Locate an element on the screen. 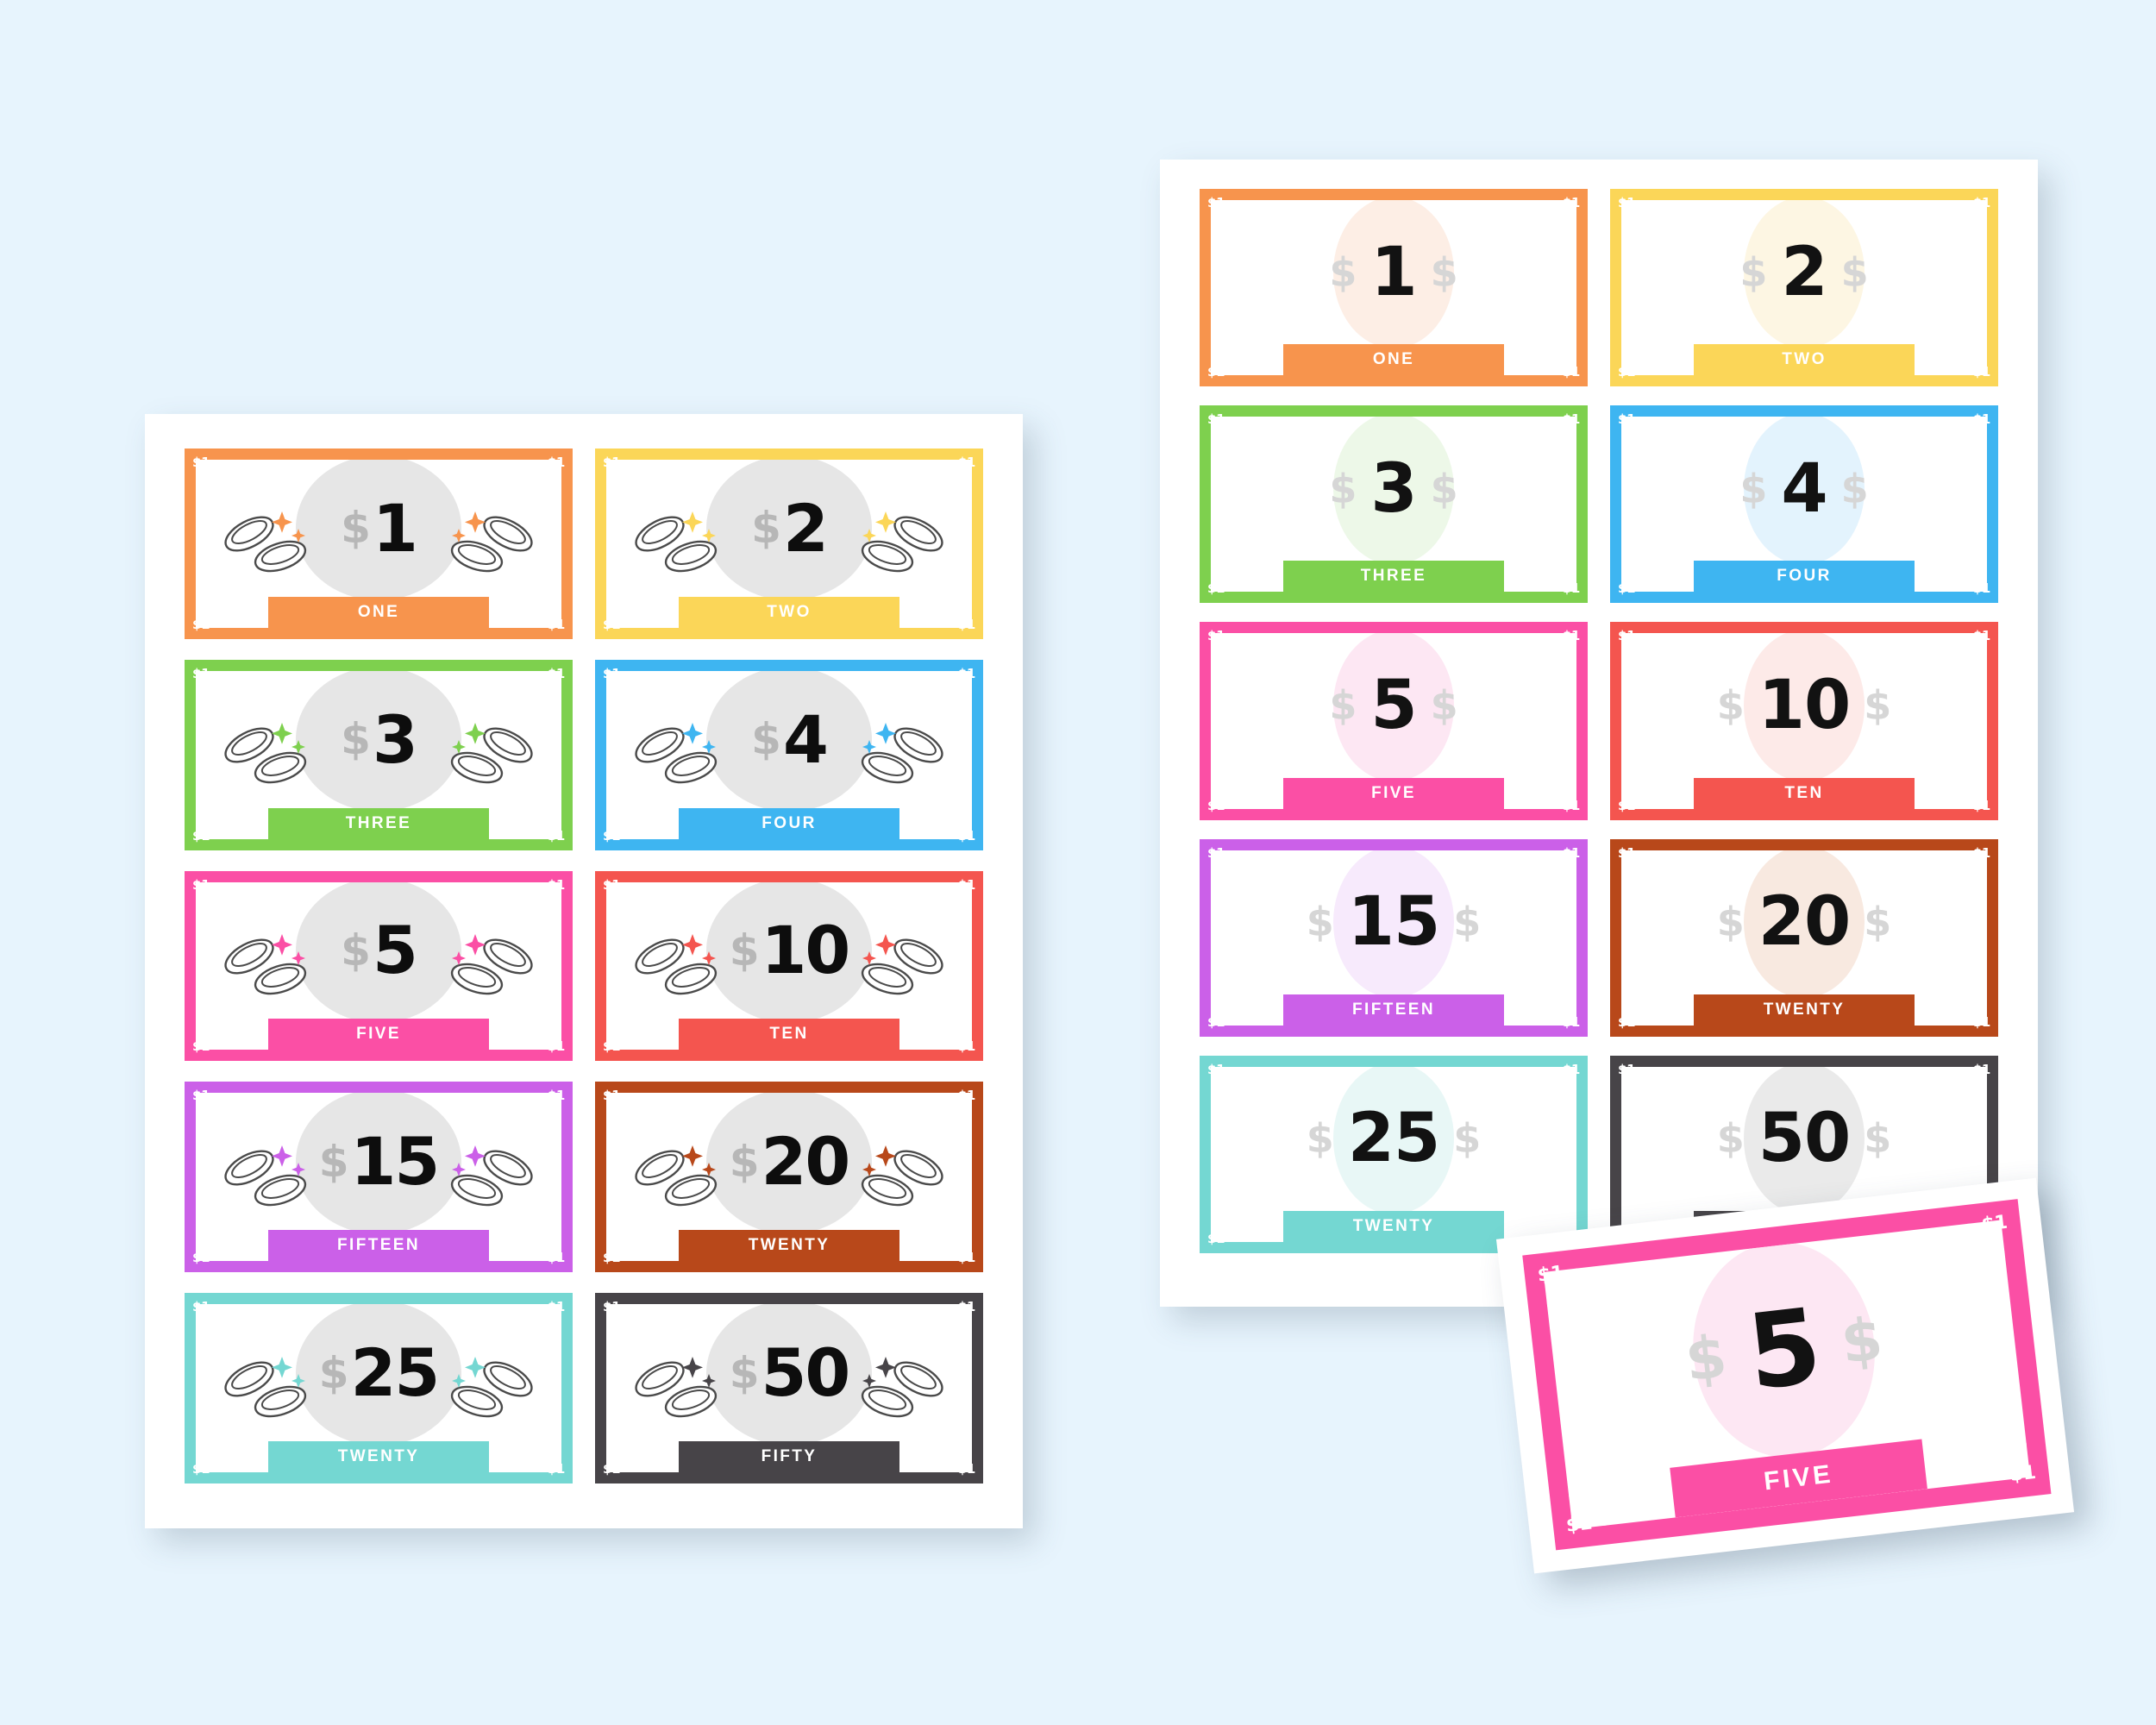 The width and height of the screenshot is (2156, 1725). denomination-value: $5 is located at coordinates (379, 950).